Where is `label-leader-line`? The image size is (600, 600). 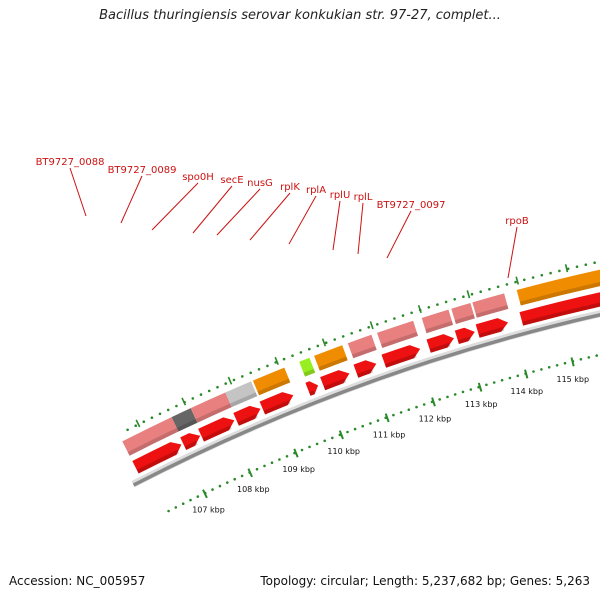
label-leader-line is located at coordinates (270, 216).